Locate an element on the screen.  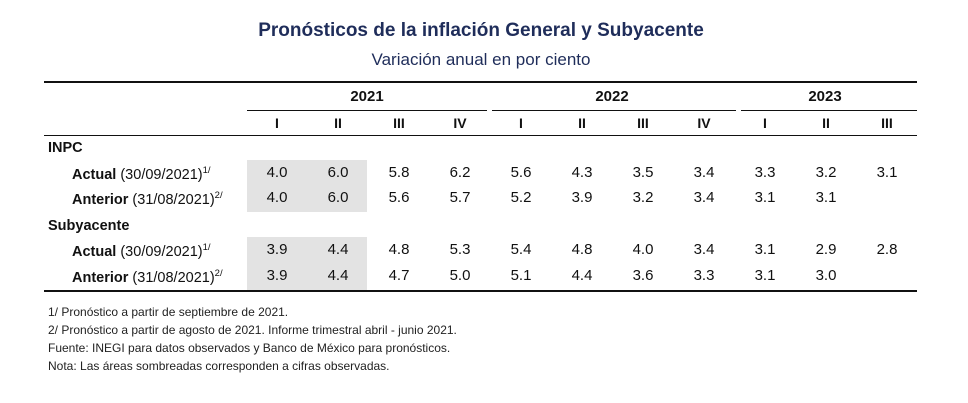
table-cell: 5.1 is located at coordinates (521, 275).